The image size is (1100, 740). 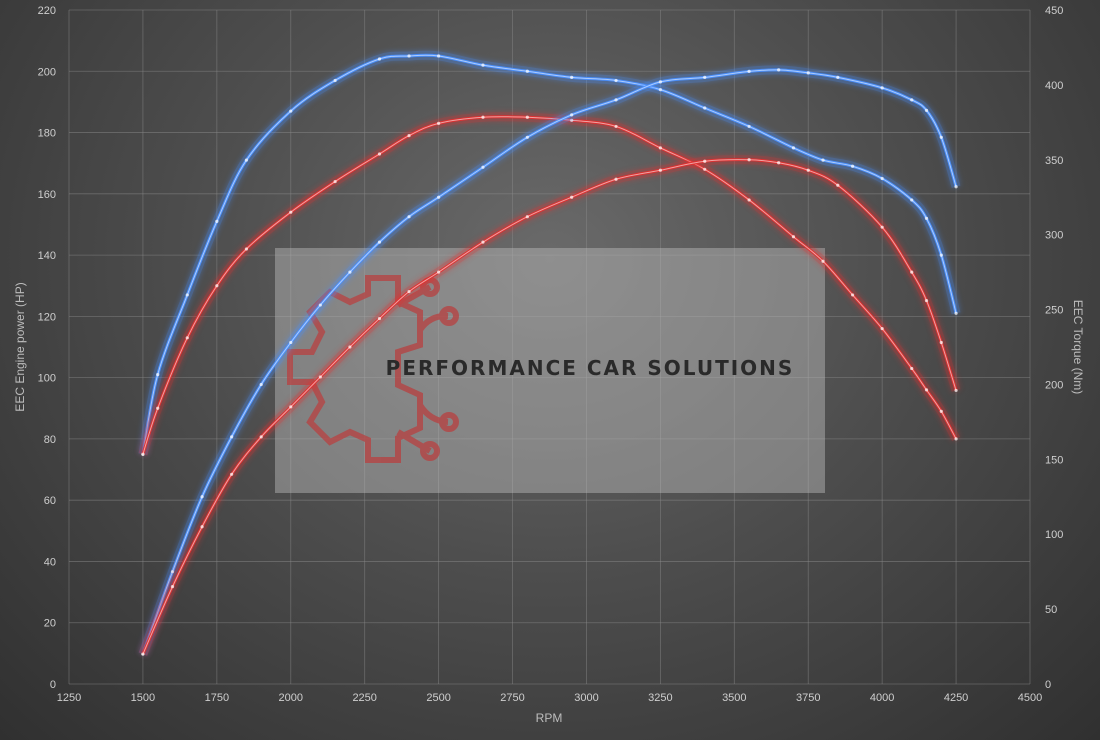 I want to click on right-y-tick-label: 250, so click(x=1054, y=311).